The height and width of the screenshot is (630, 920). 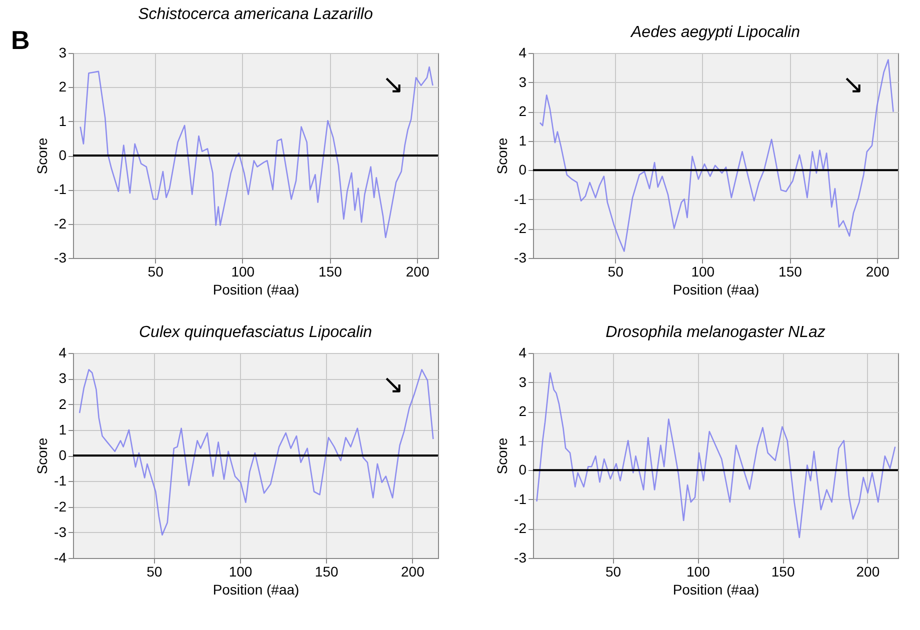 What do you see at coordinates (715, 32) in the screenshot?
I see `chart-title: Aedes aegypti Lipocalin` at bounding box center [715, 32].